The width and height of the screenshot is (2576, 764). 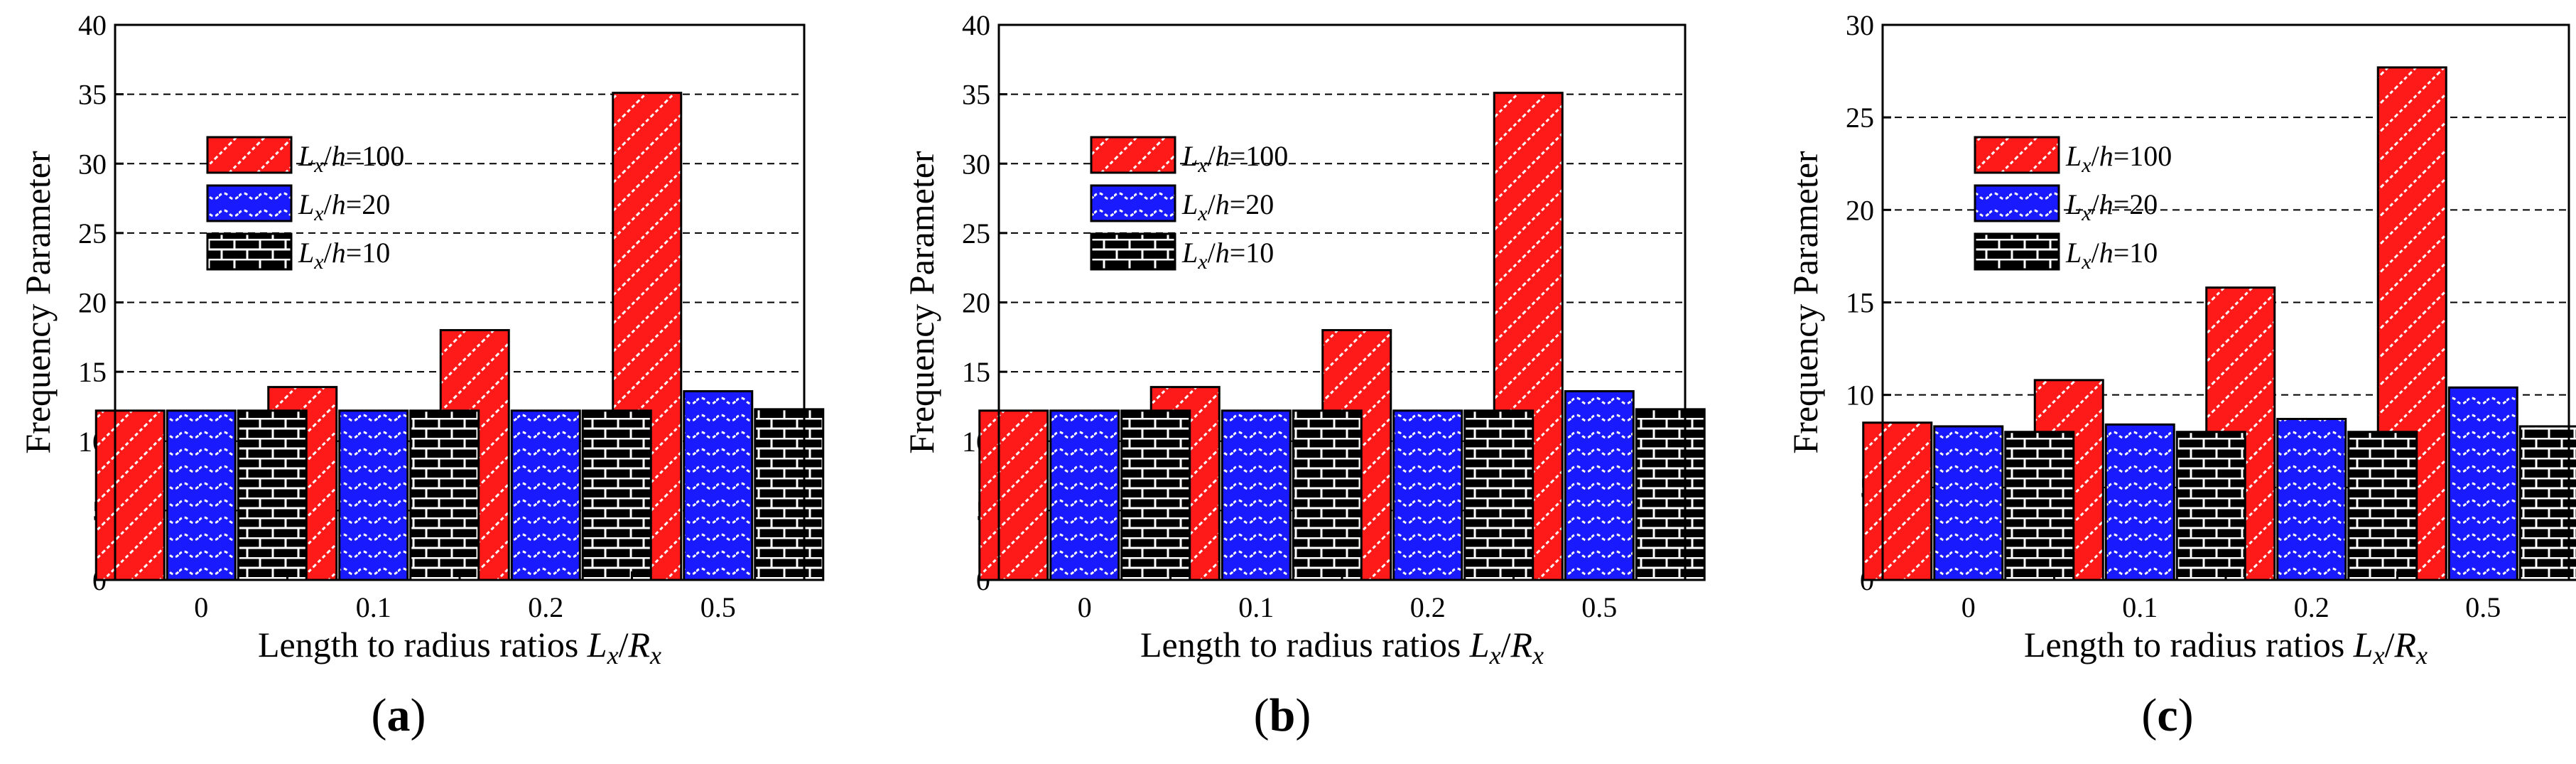 I want to click on y-tick-label: 10, so click(x=1860, y=395).